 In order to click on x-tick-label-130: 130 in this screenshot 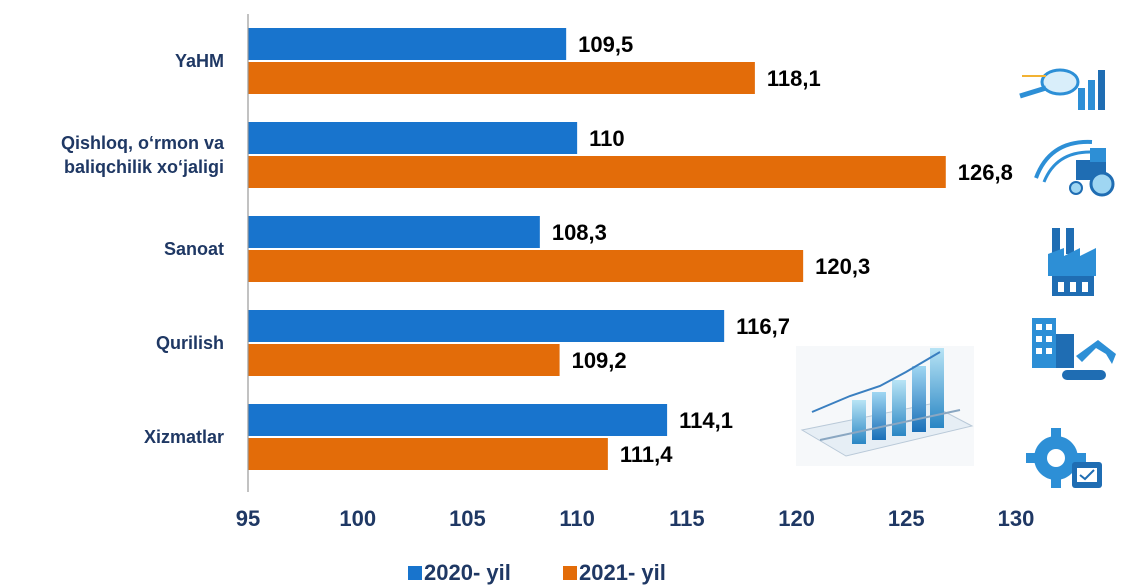, I will do `click(1016, 518)`.